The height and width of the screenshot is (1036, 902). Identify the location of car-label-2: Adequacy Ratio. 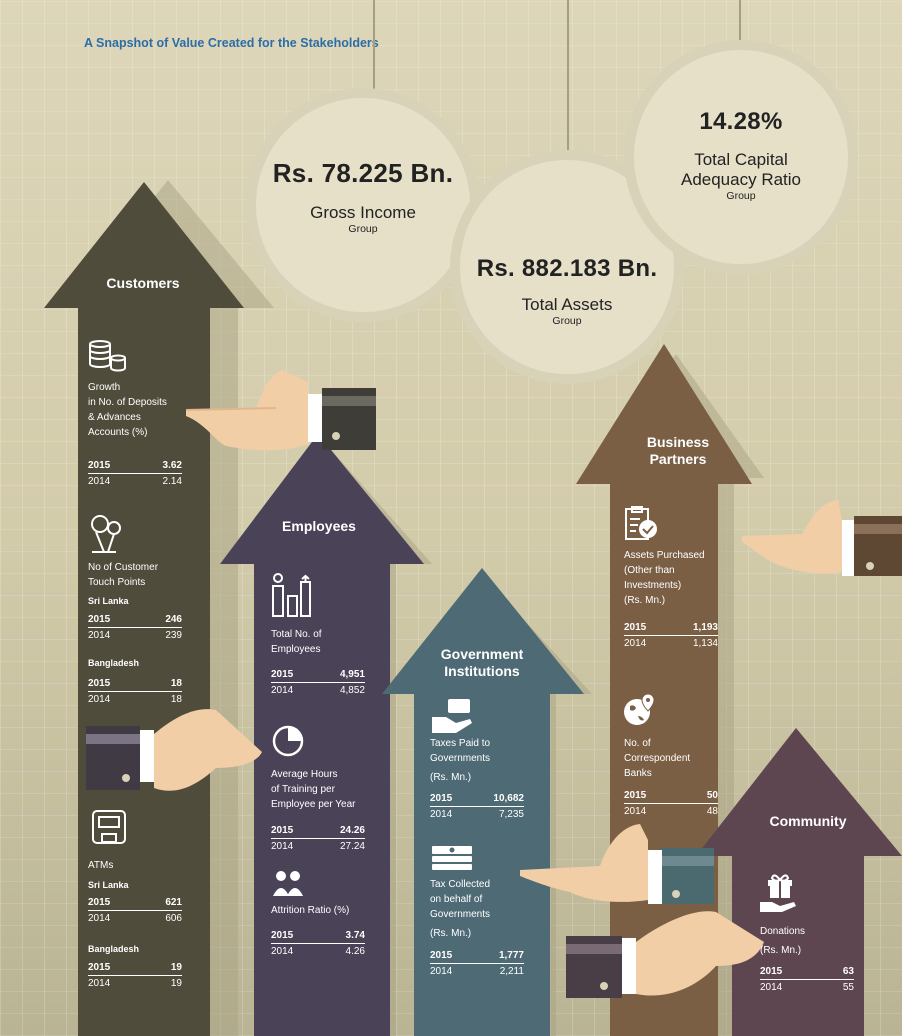
(741, 179).